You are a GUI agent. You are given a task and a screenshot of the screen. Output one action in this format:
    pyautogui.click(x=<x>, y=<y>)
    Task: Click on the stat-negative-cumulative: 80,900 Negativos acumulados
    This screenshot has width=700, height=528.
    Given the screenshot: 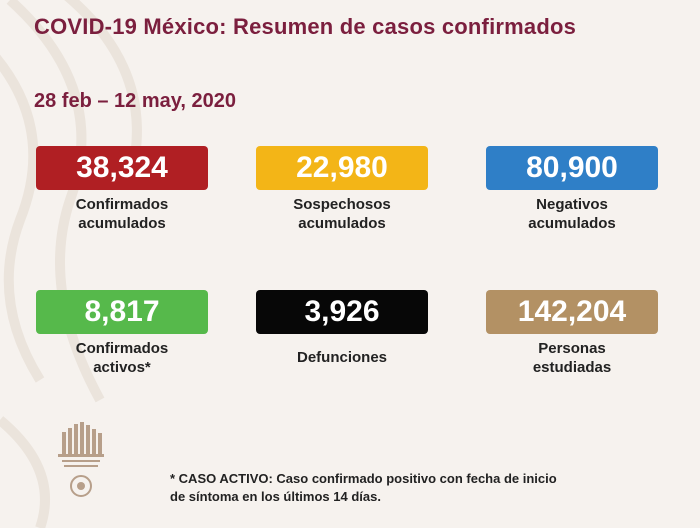 What is the action you would take?
    pyautogui.click(x=572, y=189)
    